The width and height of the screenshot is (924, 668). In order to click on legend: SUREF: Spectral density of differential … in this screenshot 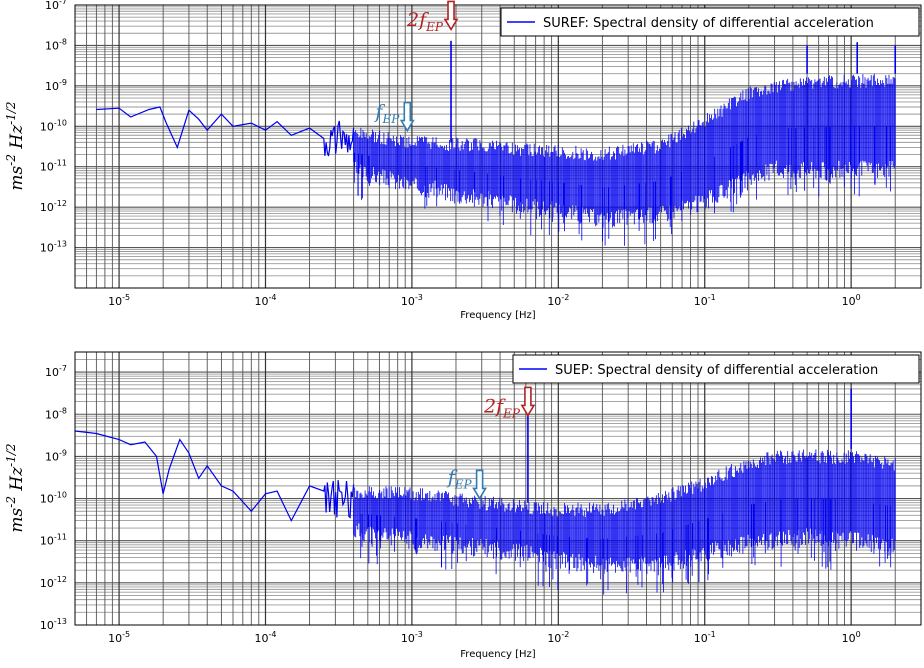, I will do `click(710, 22)`.